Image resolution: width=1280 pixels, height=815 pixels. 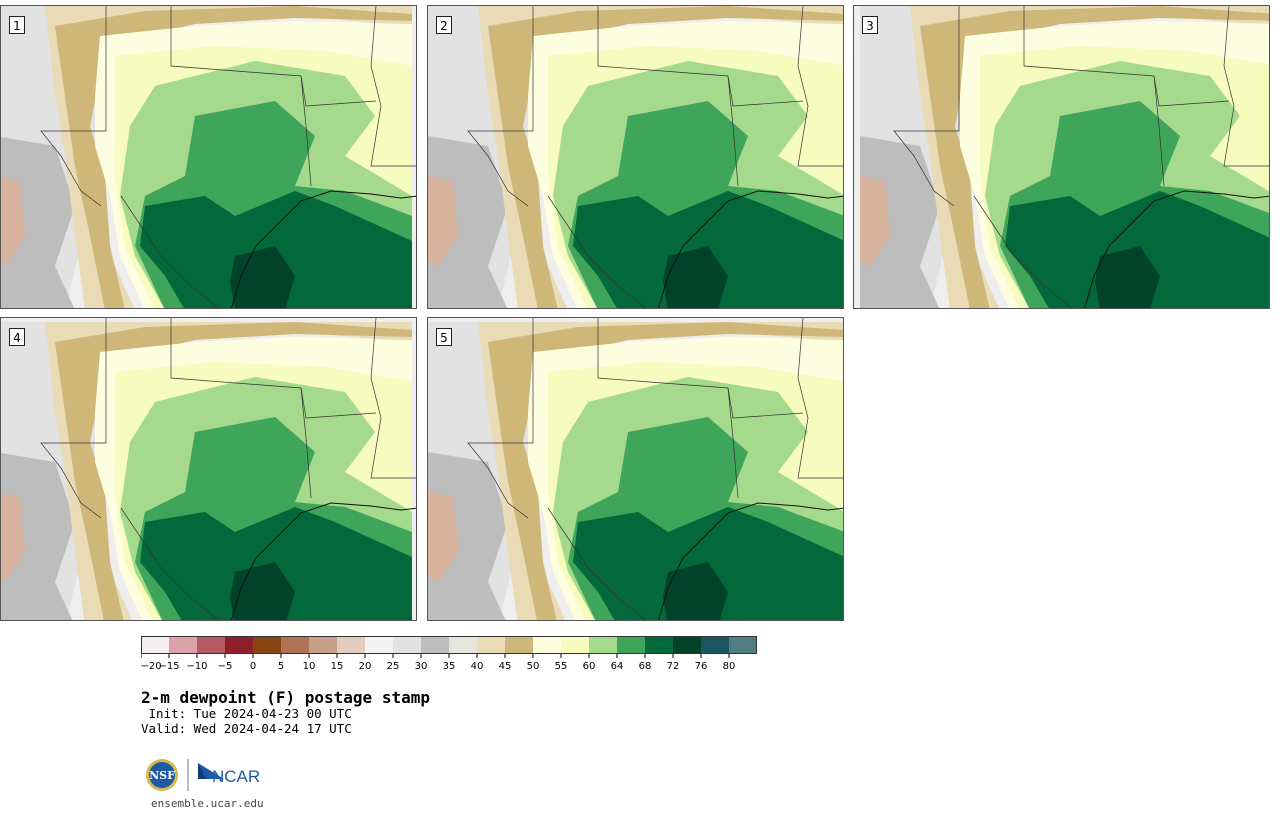 I want to click on colorbar-tick-label: 64, so click(x=617, y=666).